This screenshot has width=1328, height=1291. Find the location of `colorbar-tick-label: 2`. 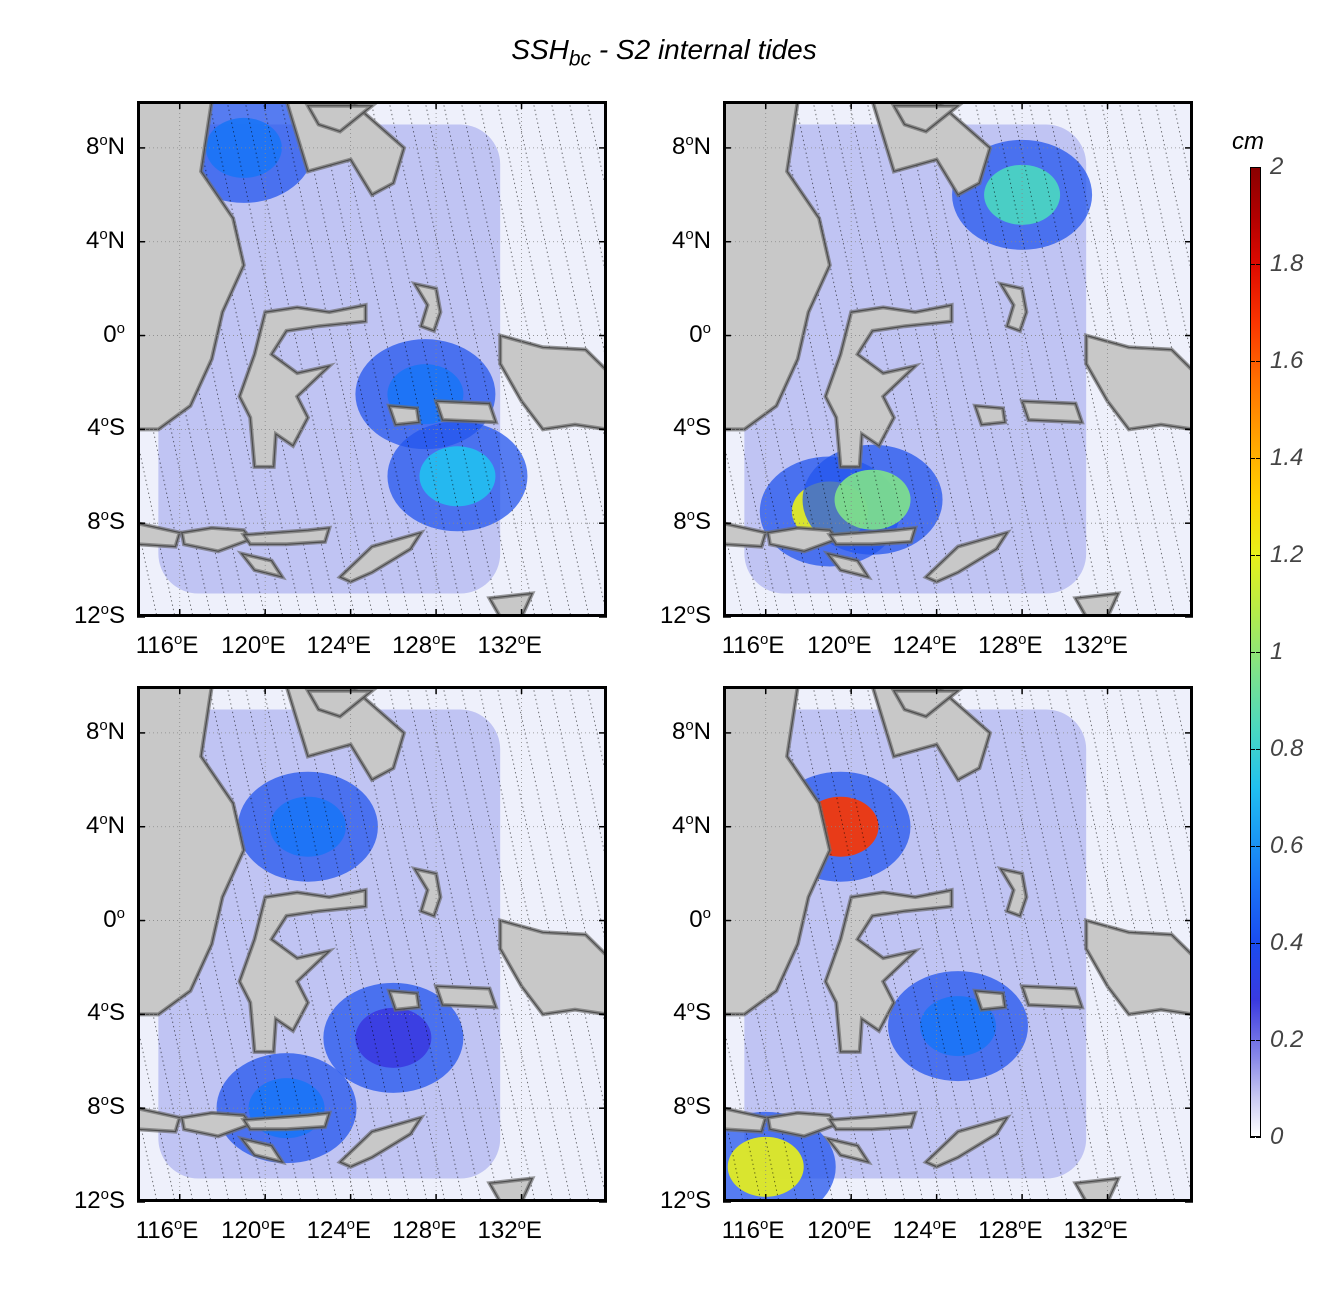

colorbar-tick-label: 2 is located at coordinates (1277, 166).